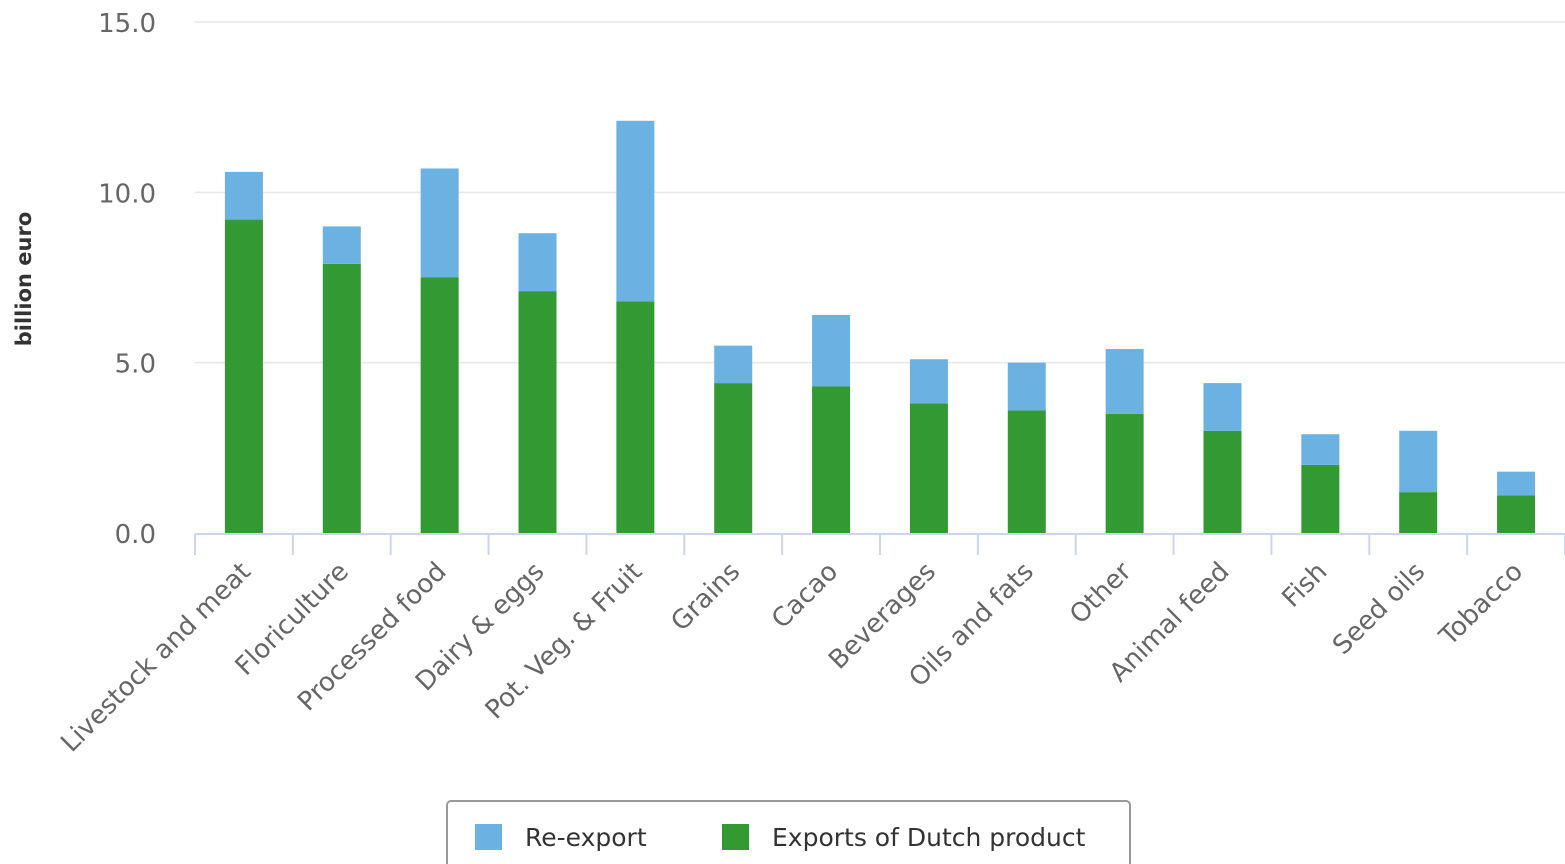  What do you see at coordinates (127, 279) in the screenshot?
I see `y-axis-ticks: 0.0 5.0 10.0 15.0` at bounding box center [127, 279].